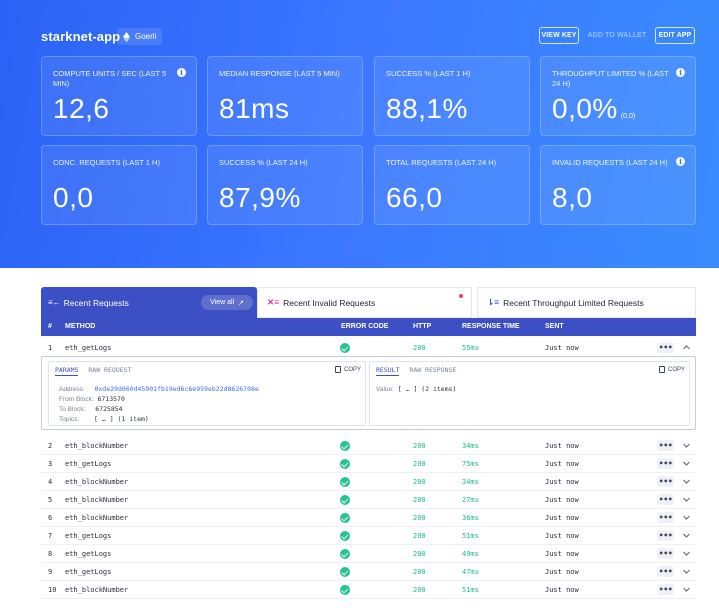 The width and height of the screenshot is (719, 612). What do you see at coordinates (111, 399) in the screenshot?
I see `from-block-value: 6713570` at bounding box center [111, 399].